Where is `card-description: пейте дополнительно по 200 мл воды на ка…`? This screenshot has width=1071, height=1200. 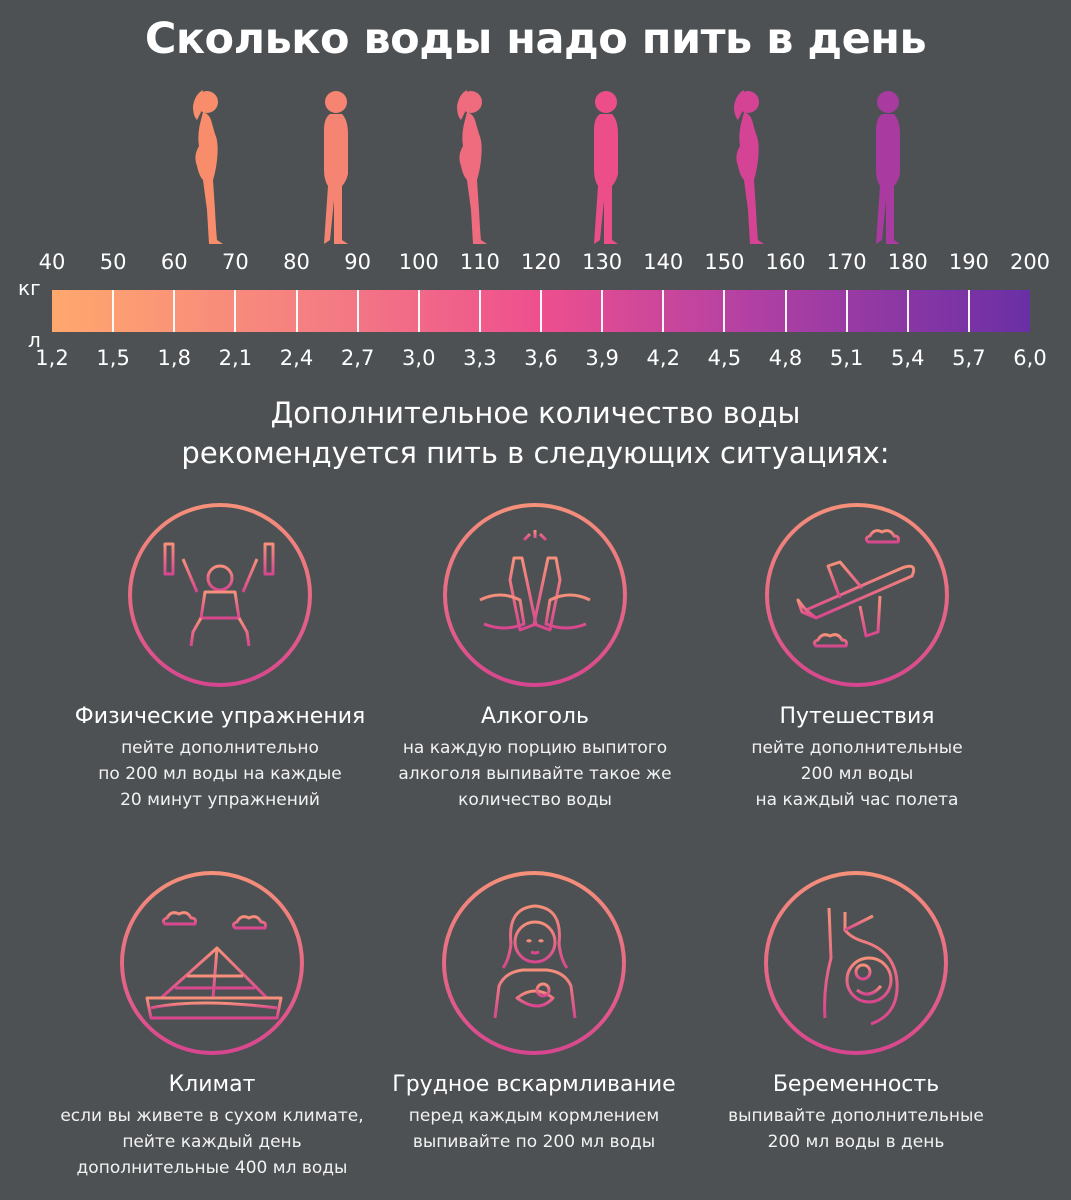
card-description: пейте дополнительно по 200 мл воды на ка… is located at coordinates (220, 774).